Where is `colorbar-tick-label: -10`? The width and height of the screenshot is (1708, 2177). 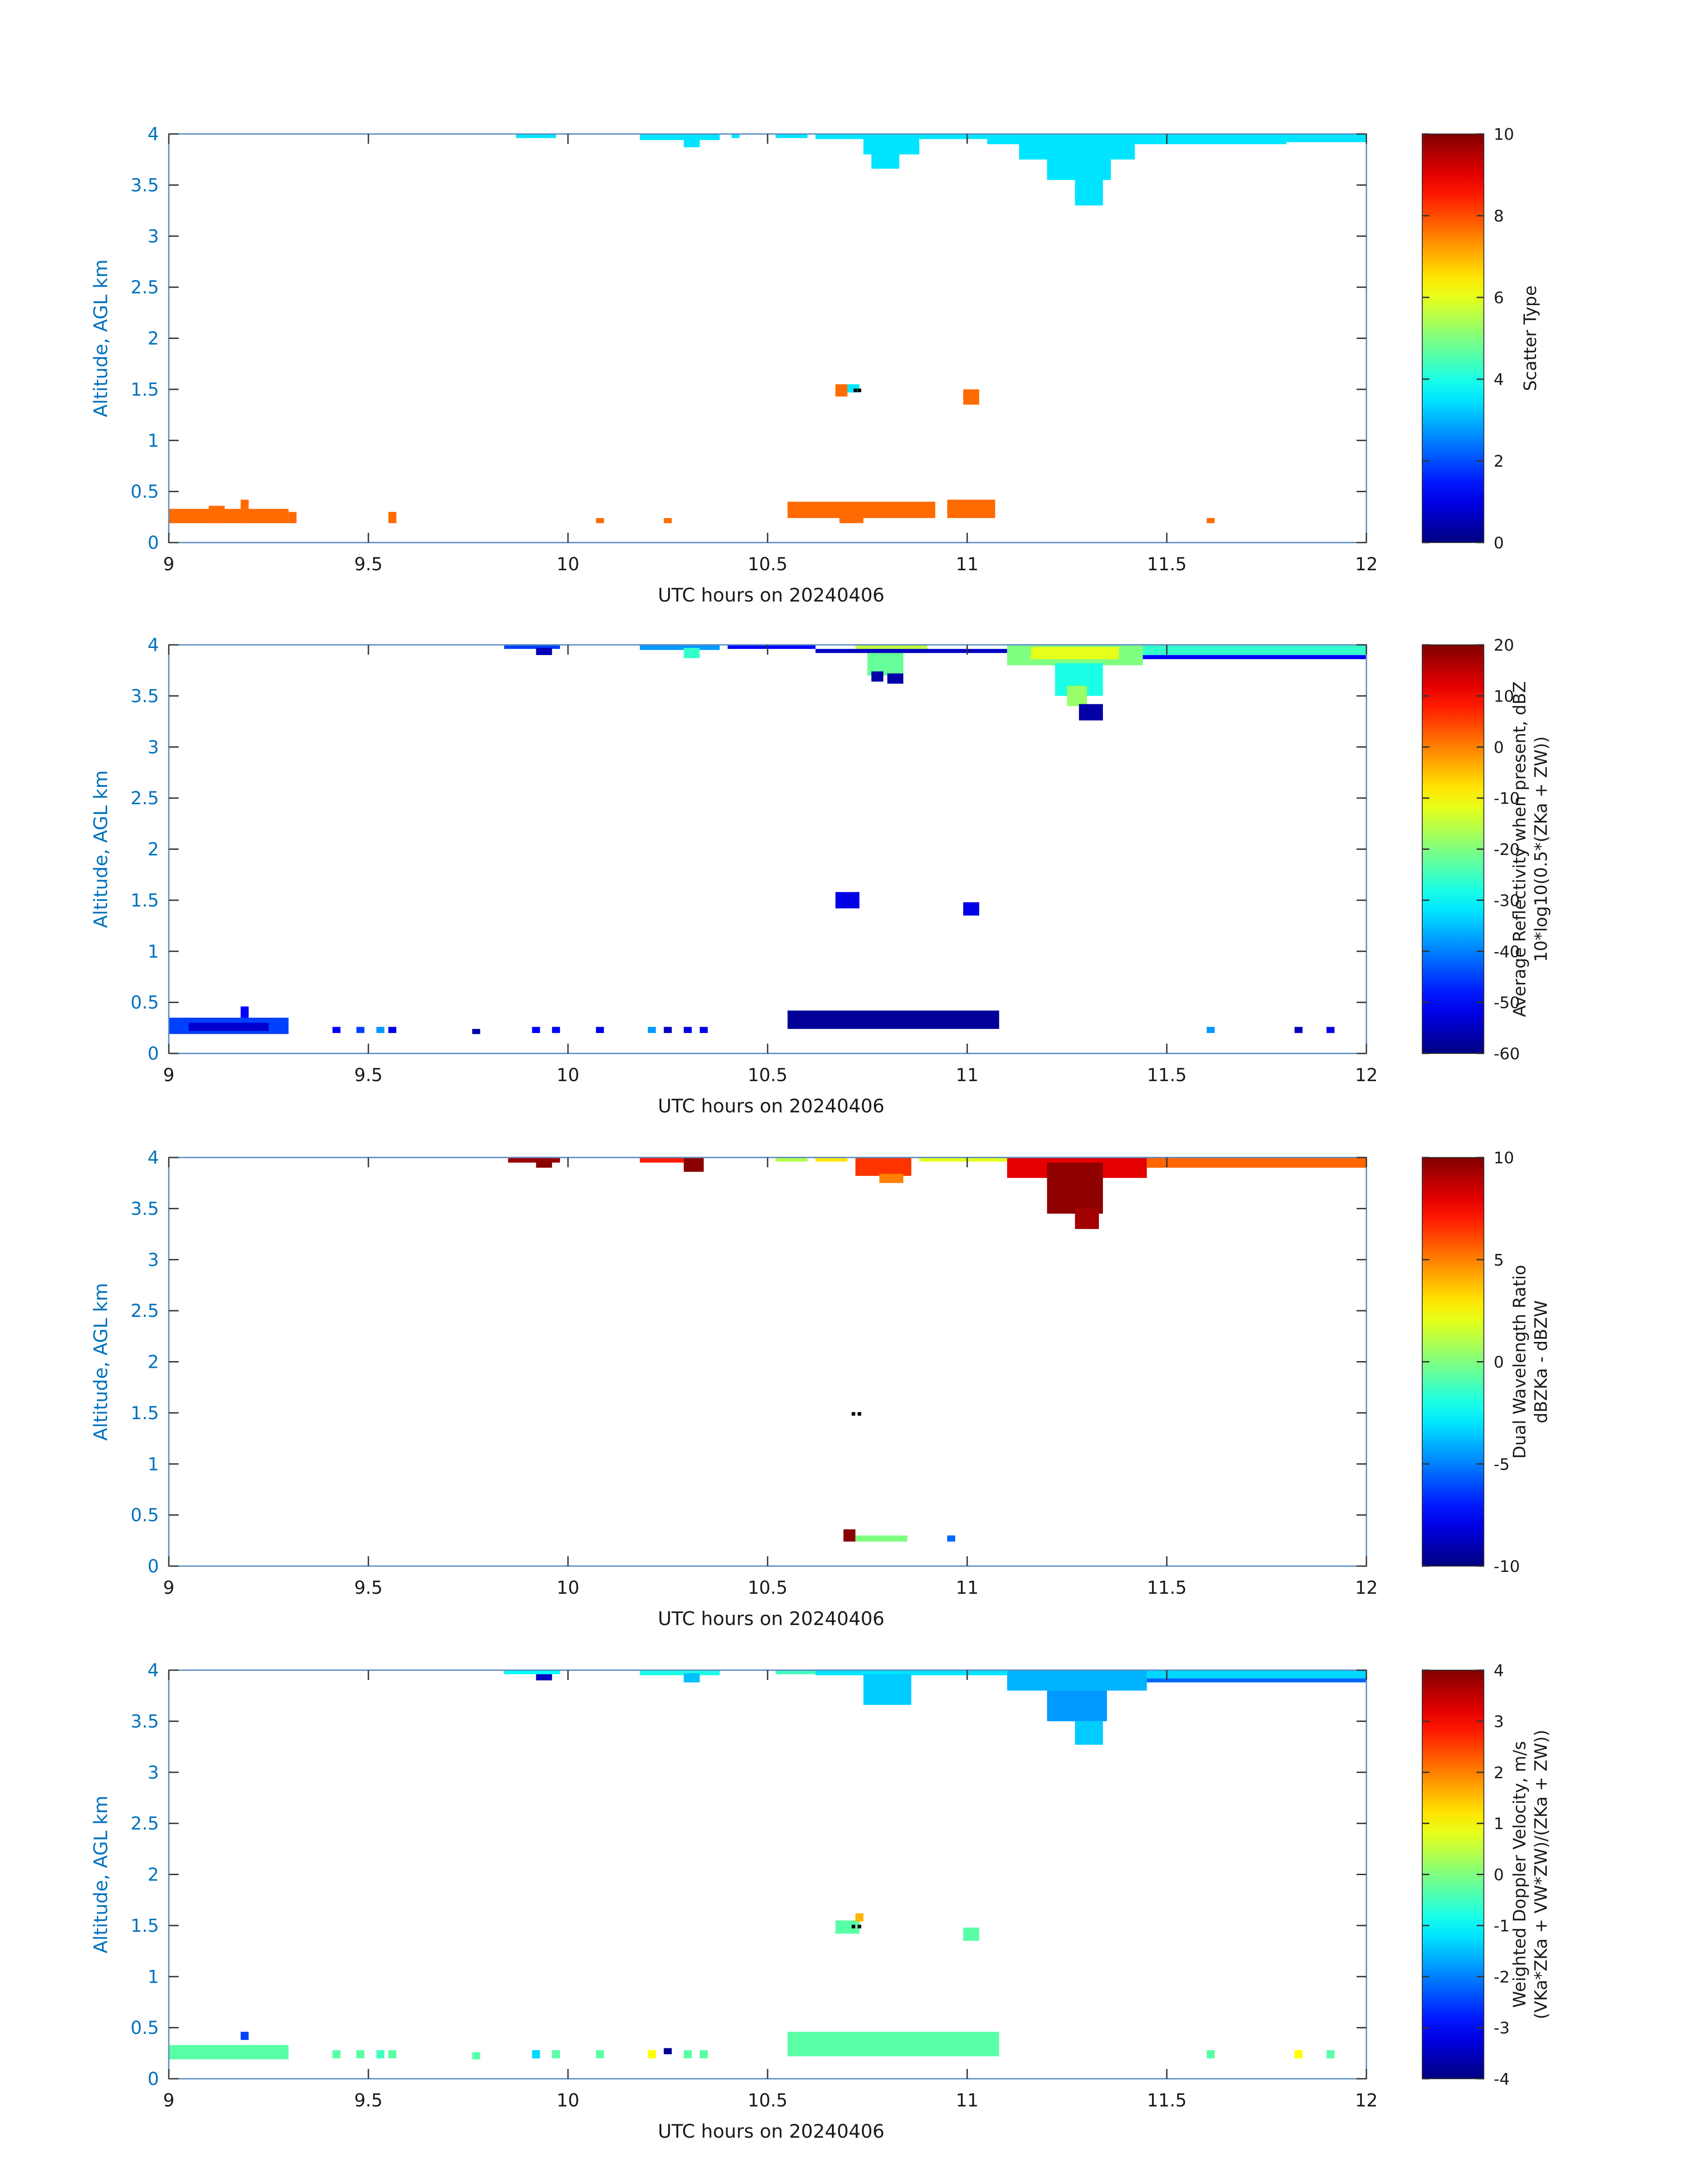
colorbar-tick-label: -10 is located at coordinates (1507, 799).